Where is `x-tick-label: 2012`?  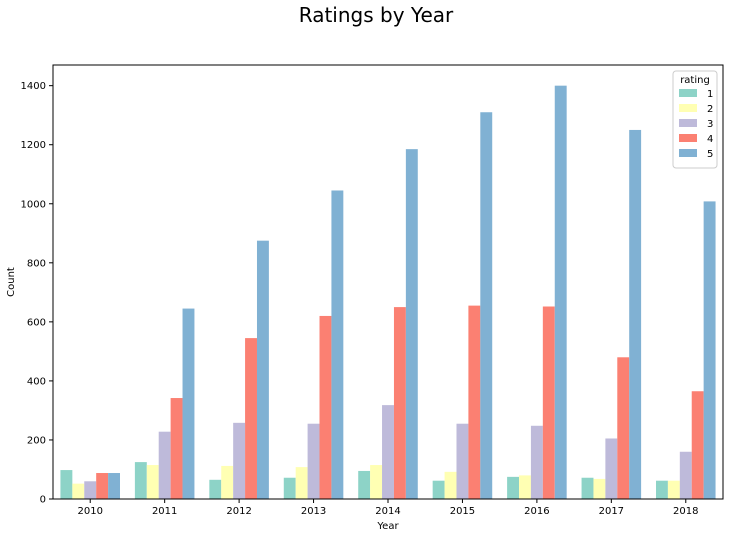
x-tick-label: 2012 is located at coordinates (238, 511).